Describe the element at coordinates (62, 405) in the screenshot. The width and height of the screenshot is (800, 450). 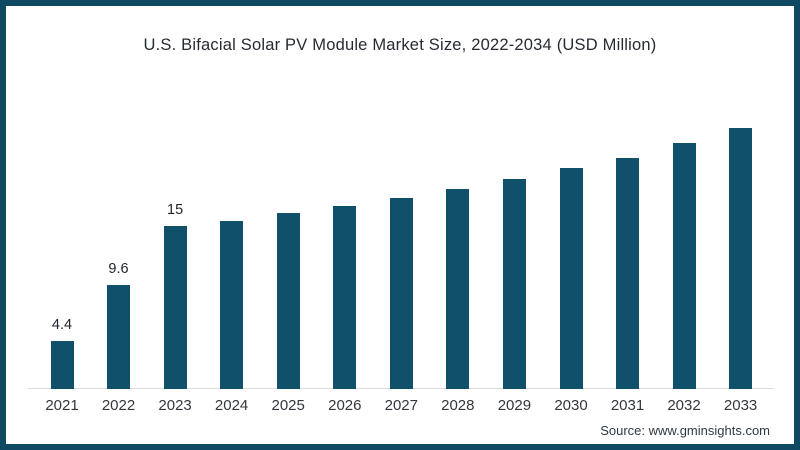
I see `x-axis-label: 2021` at that location.